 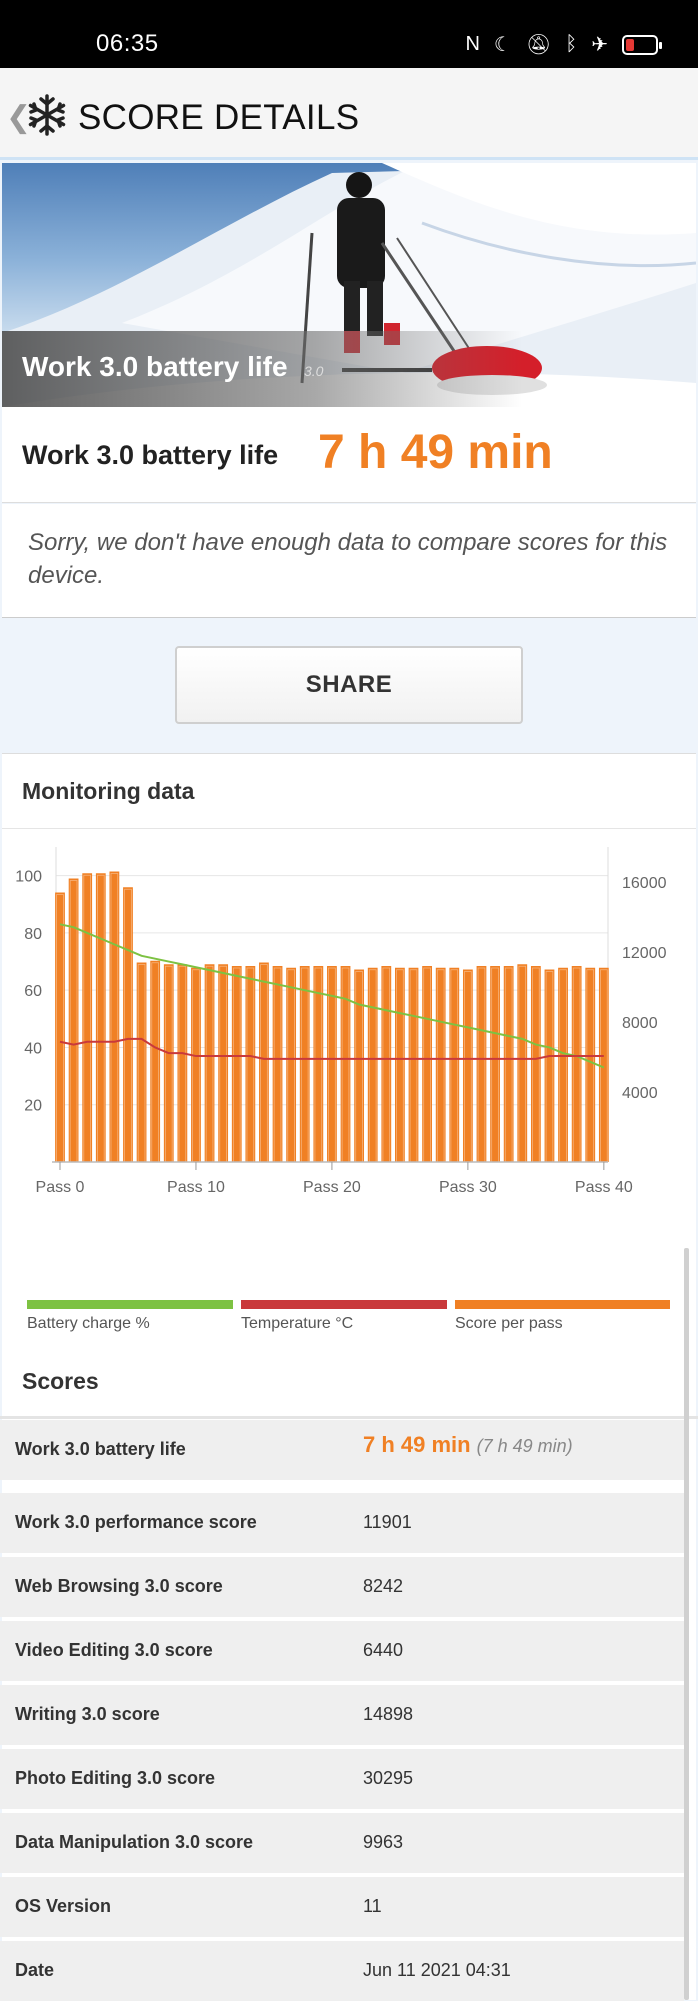 I want to click on legend-score-label: Score per pass, so click(x=509, y=1323).